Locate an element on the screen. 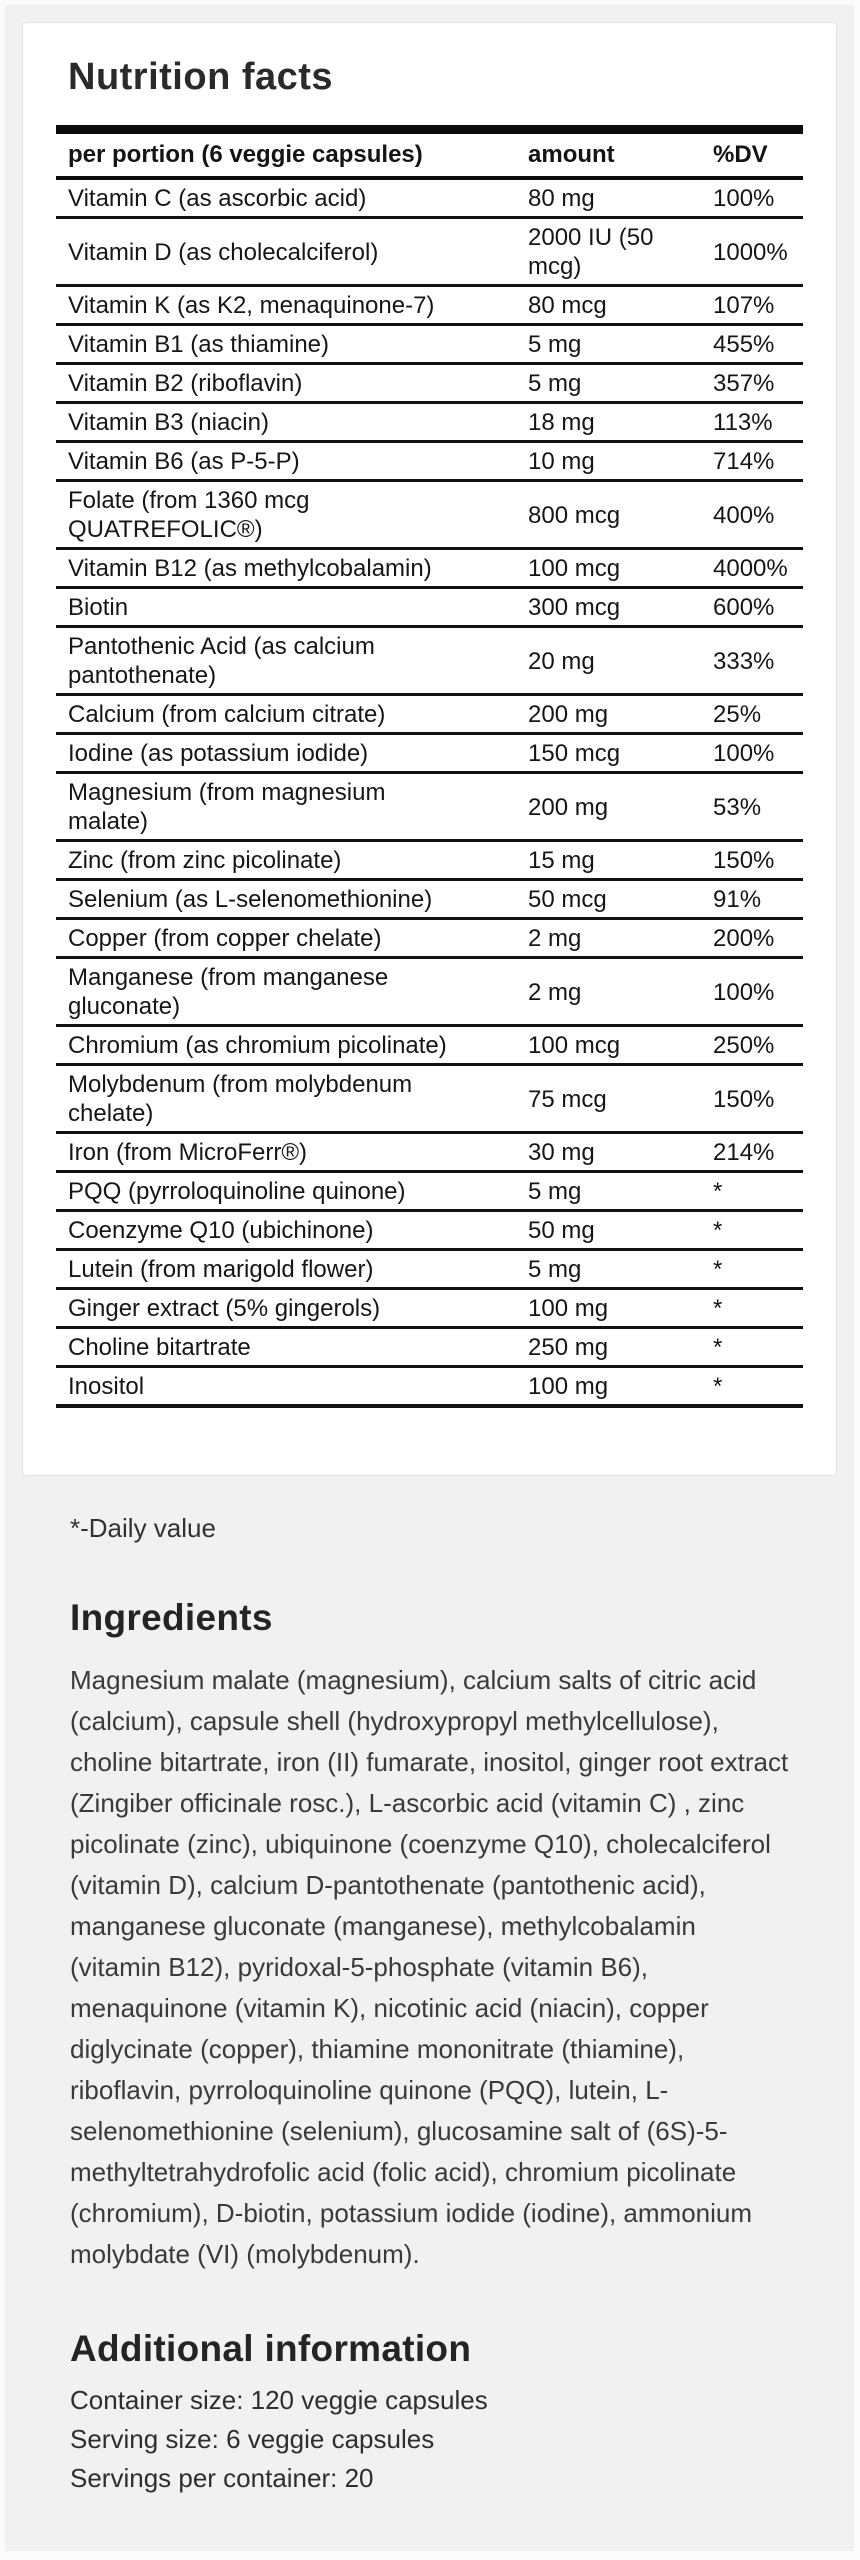  nutrient-name: PQQ (pyrroloquinoline quinone) is located at coordinates (286, 1191).